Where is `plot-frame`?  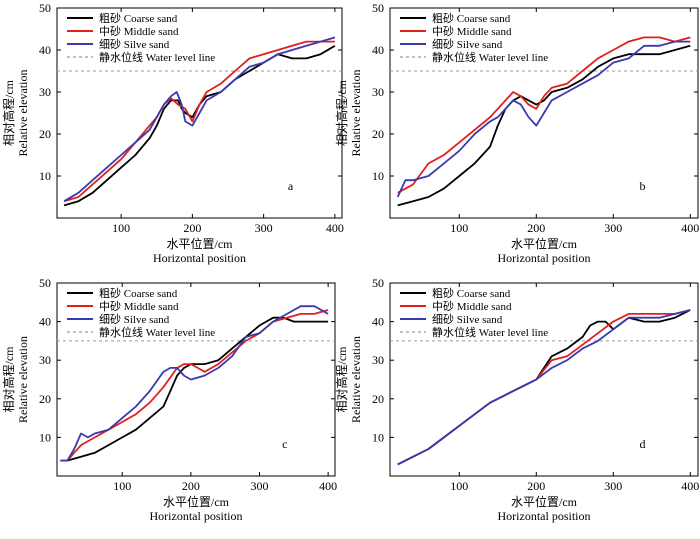
plot-frame is located at coordinates (196, 379).